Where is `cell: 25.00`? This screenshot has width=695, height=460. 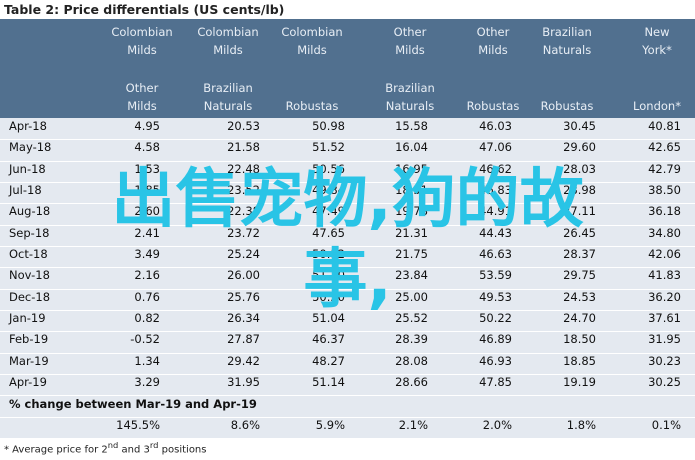
cell: 25.00 is located at coordinates (411, 296).